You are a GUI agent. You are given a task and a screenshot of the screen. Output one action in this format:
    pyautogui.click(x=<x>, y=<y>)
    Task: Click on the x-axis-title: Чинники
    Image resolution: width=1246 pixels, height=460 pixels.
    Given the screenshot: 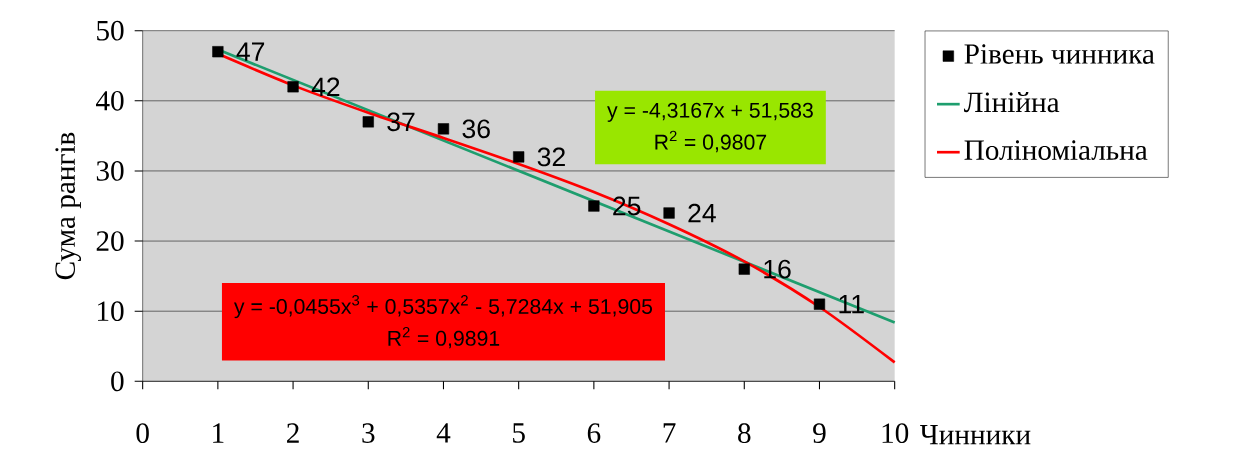 What is the action you would take?
    pyautogui.click(x=975, y=435)
    